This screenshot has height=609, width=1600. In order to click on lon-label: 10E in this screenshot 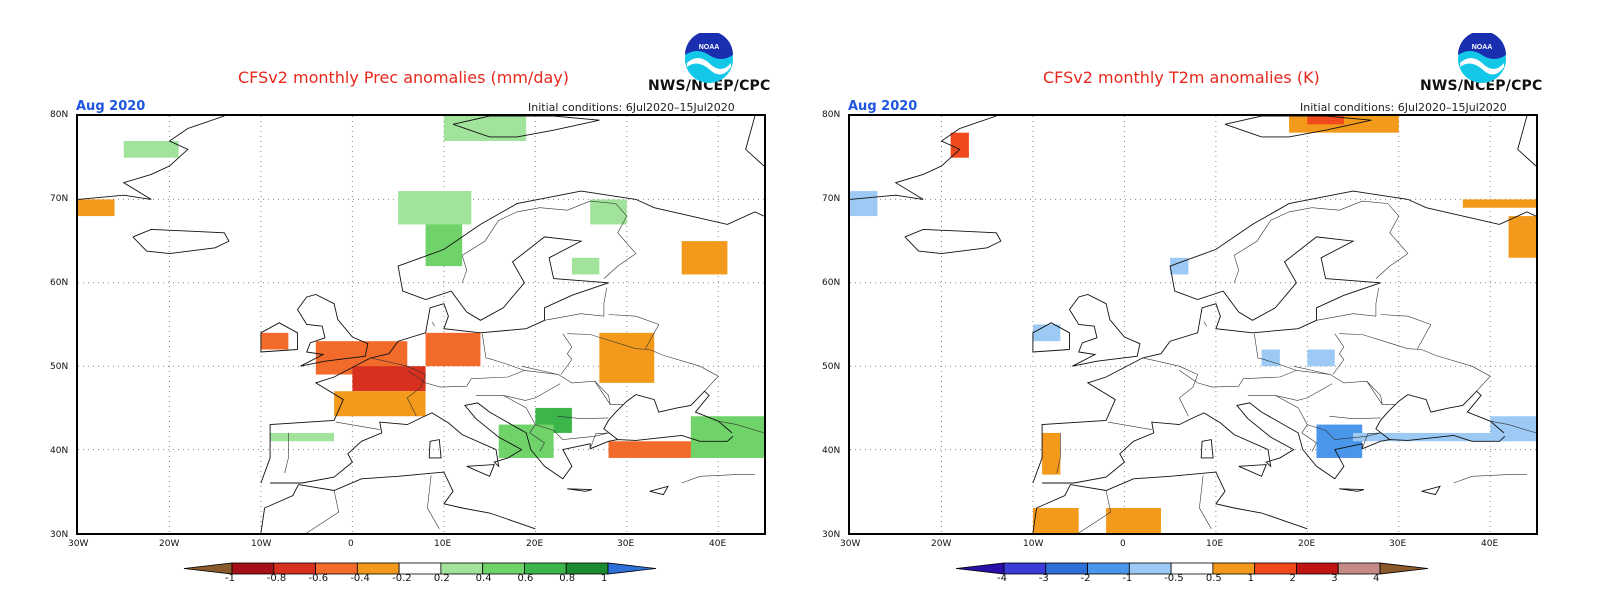, I will do `click(1215, 544)`.